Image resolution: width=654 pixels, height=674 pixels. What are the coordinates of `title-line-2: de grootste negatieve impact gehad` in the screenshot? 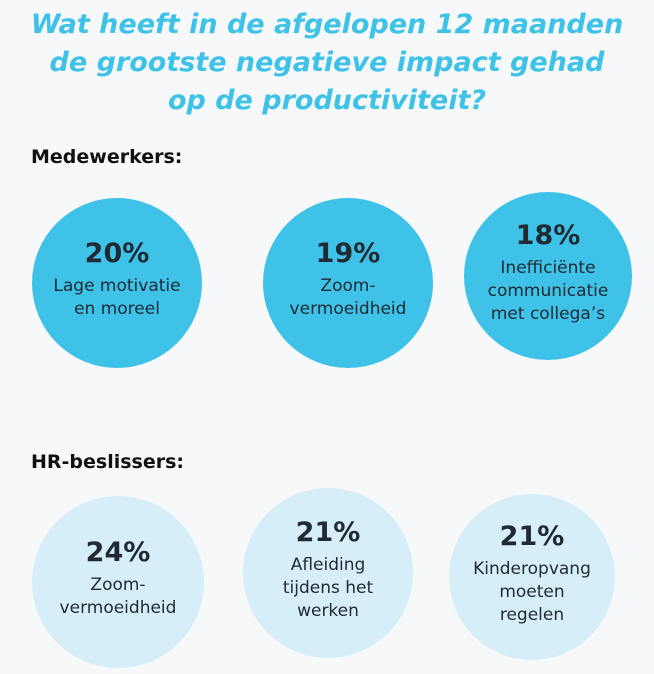 It's located at (327, 62).